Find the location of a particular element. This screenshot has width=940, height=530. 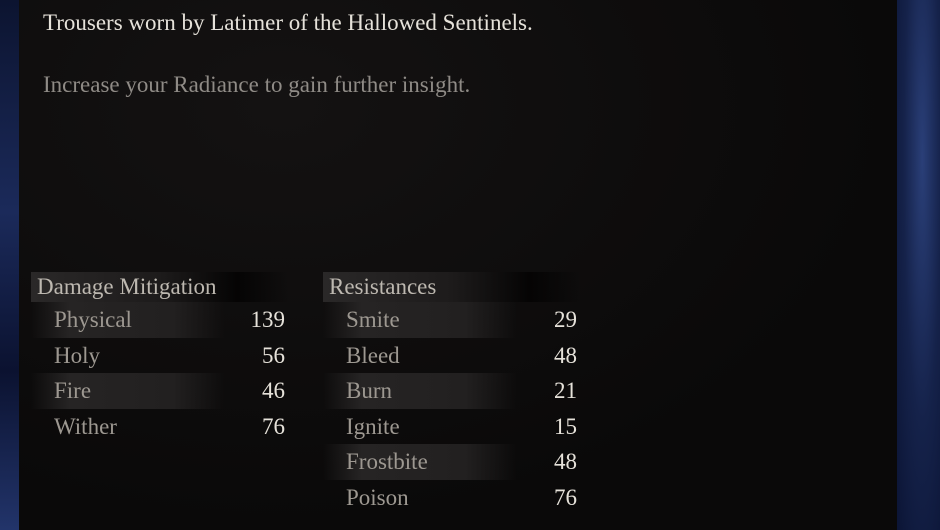

stat-label: Physical is located at coordinates (93, 319).